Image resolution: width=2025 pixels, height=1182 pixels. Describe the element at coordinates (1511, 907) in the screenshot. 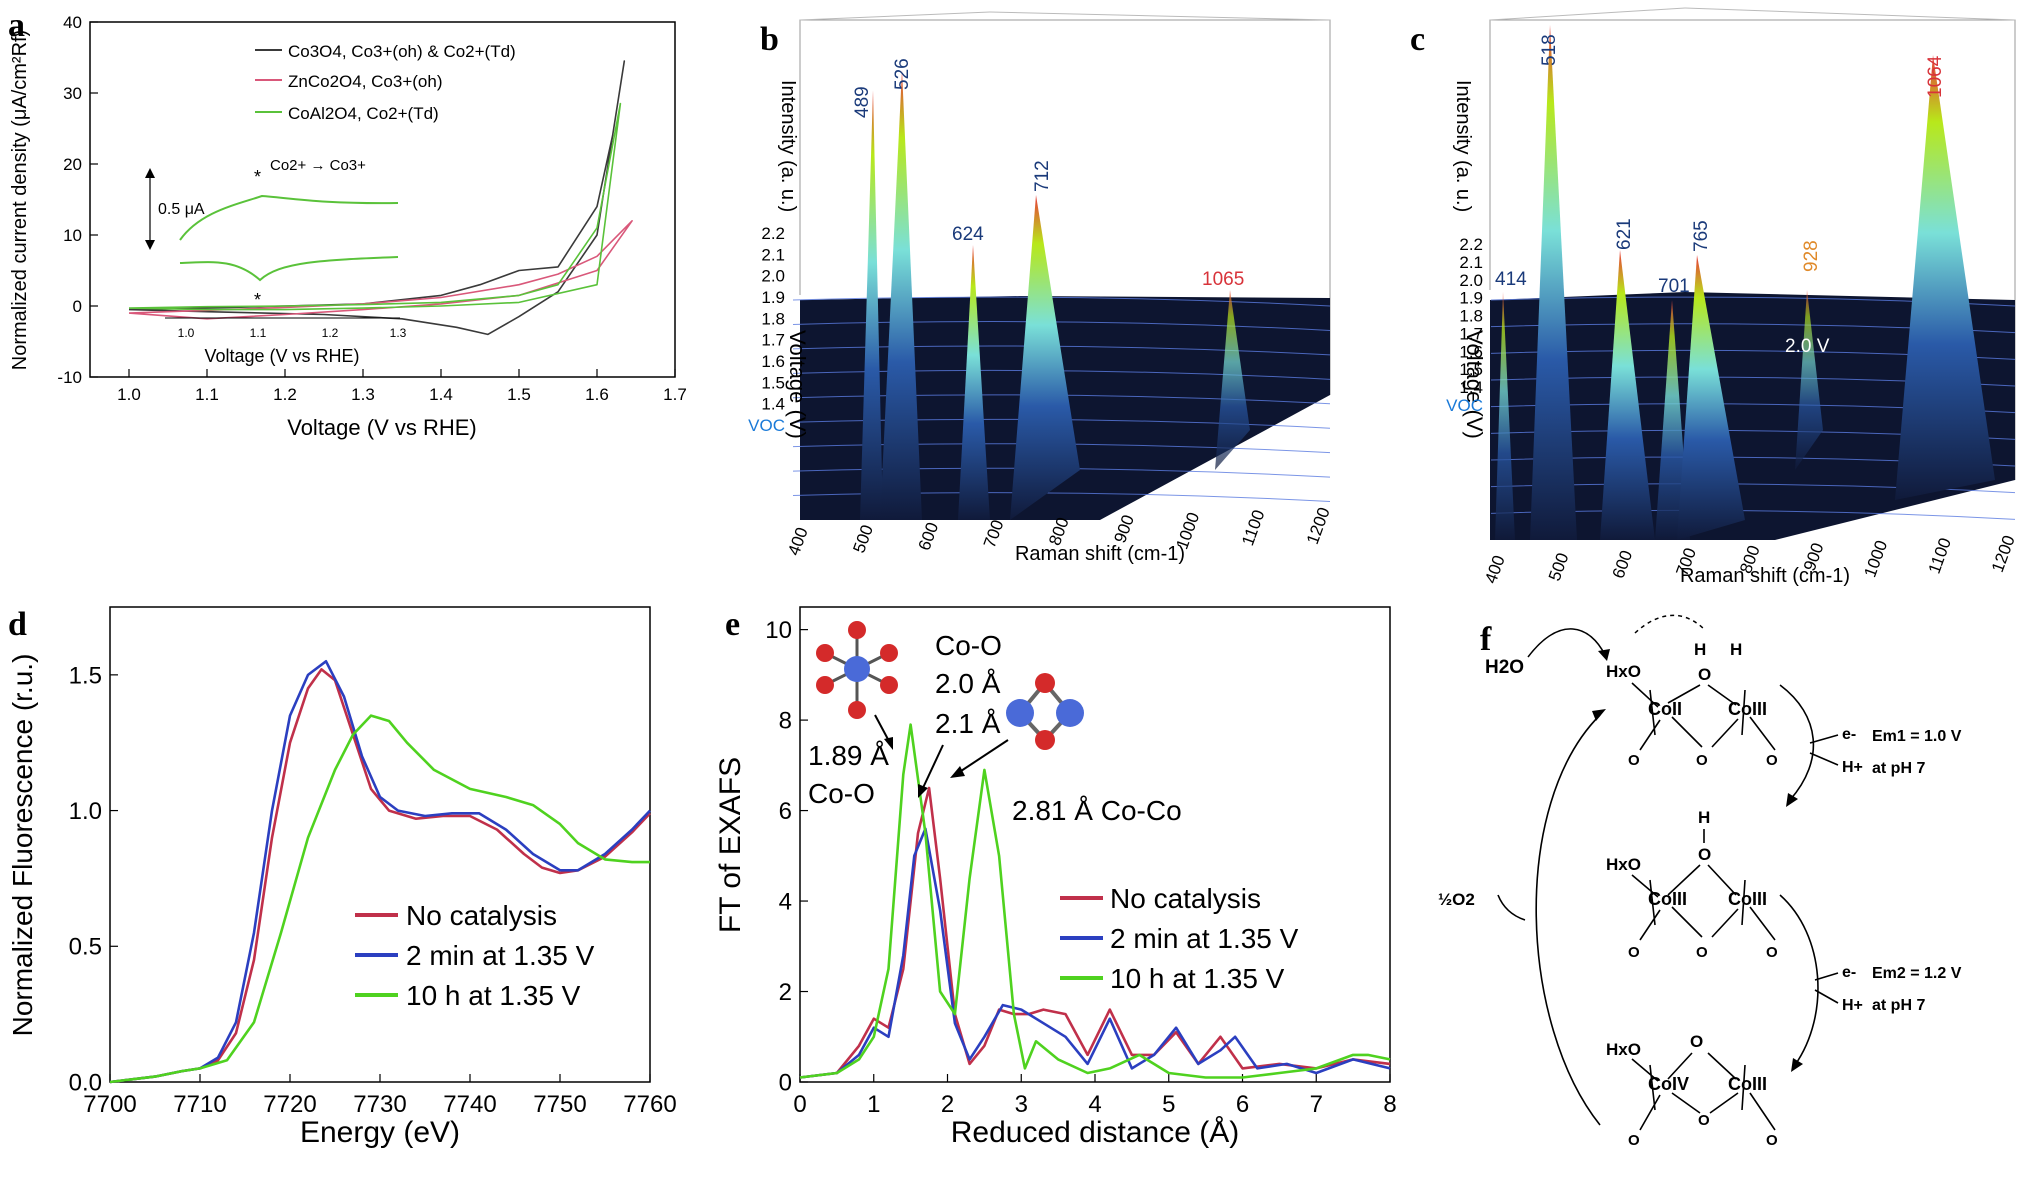

I see `arrow-o2-out` at that location.